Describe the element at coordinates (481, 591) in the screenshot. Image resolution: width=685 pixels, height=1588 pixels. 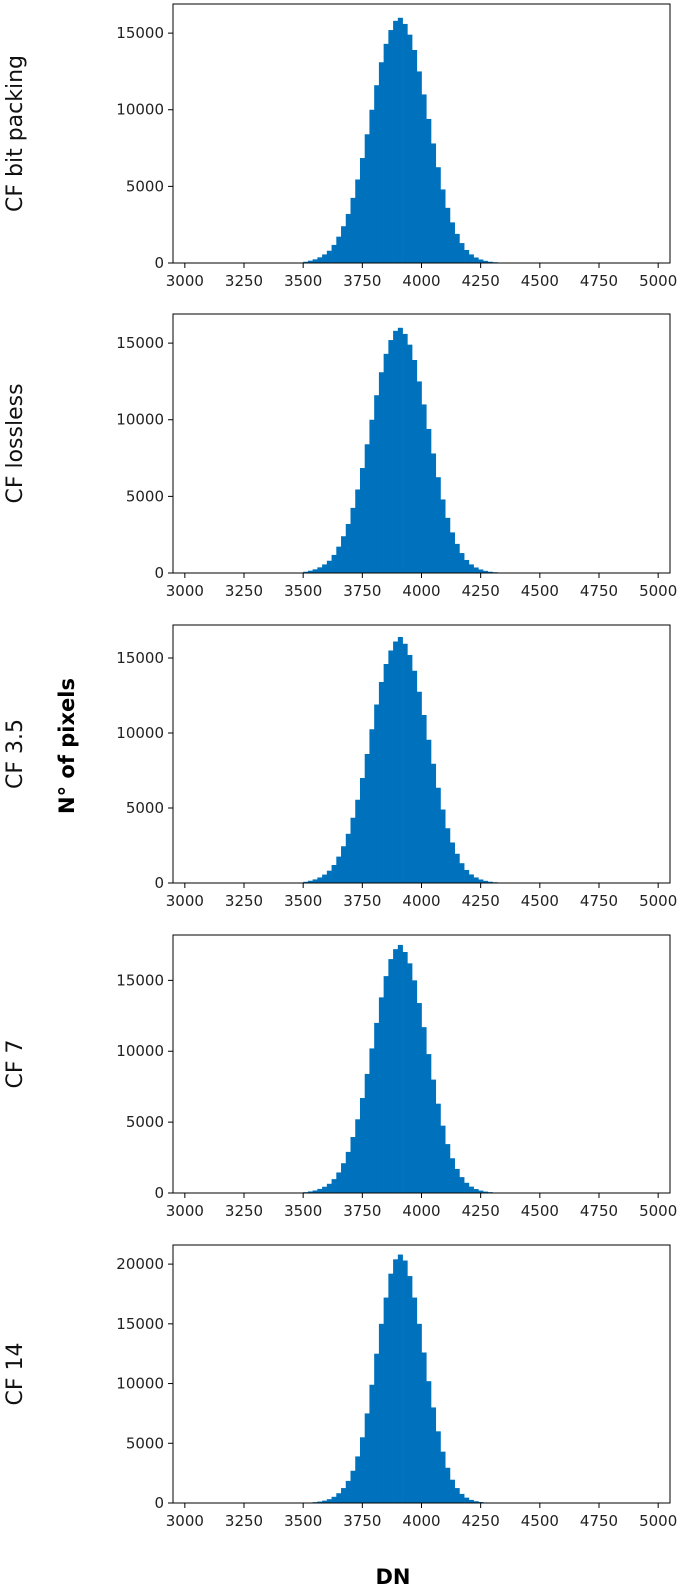
I see `x-tick-label: 4250` at that location.